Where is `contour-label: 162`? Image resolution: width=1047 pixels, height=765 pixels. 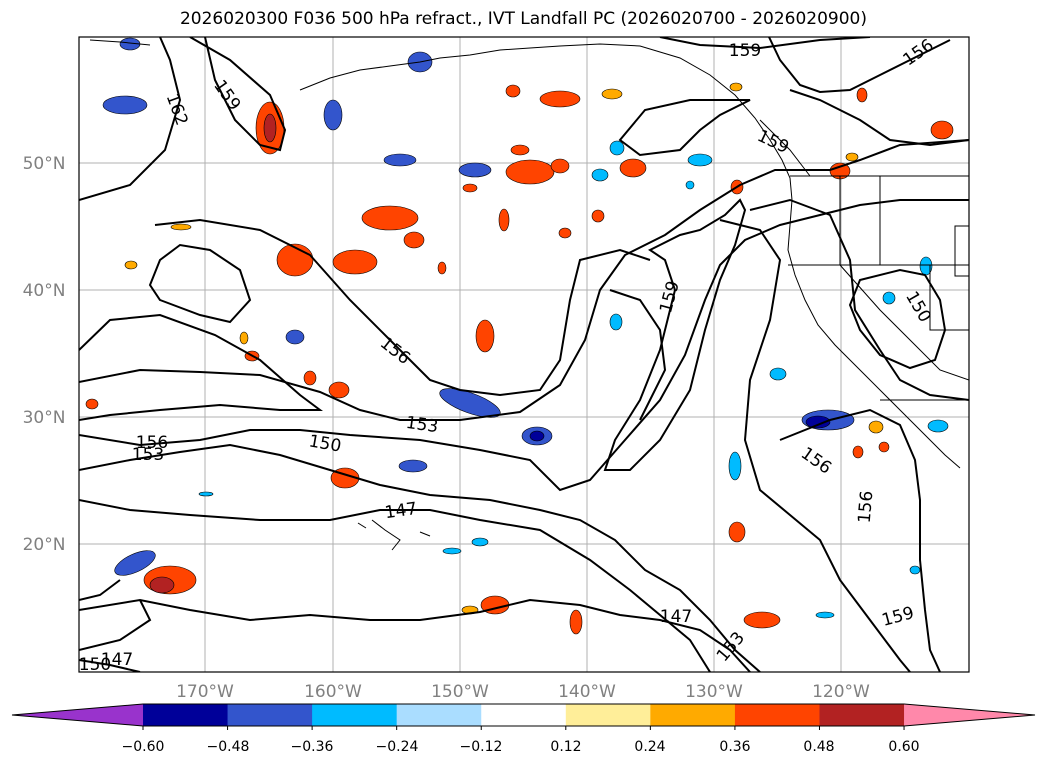
contour-label: 162 is located at coordinates (177, 109).